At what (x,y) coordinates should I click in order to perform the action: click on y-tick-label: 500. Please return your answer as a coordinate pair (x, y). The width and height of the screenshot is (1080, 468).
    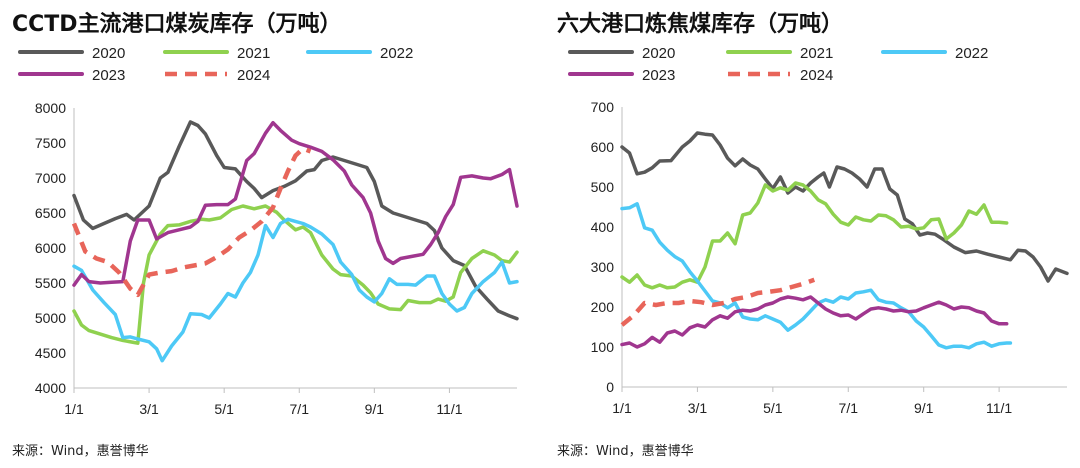
    Looking at the image, I should click on (603, 187).